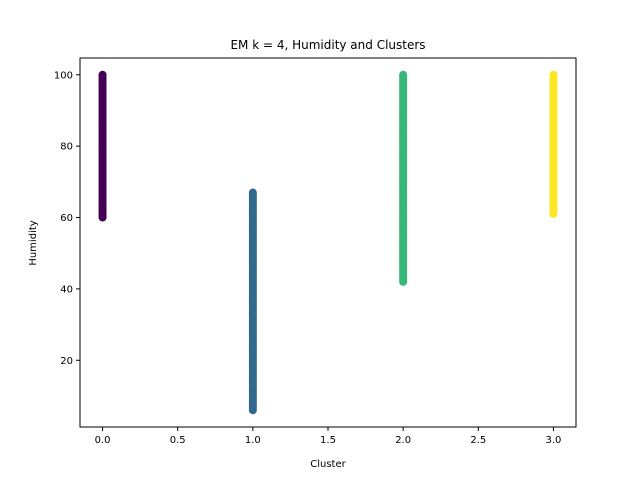  What do you see at coordinates (554, 440) in the screenshot?
I see `x-tick-label: 3.0` at bounding box center [554, 440].